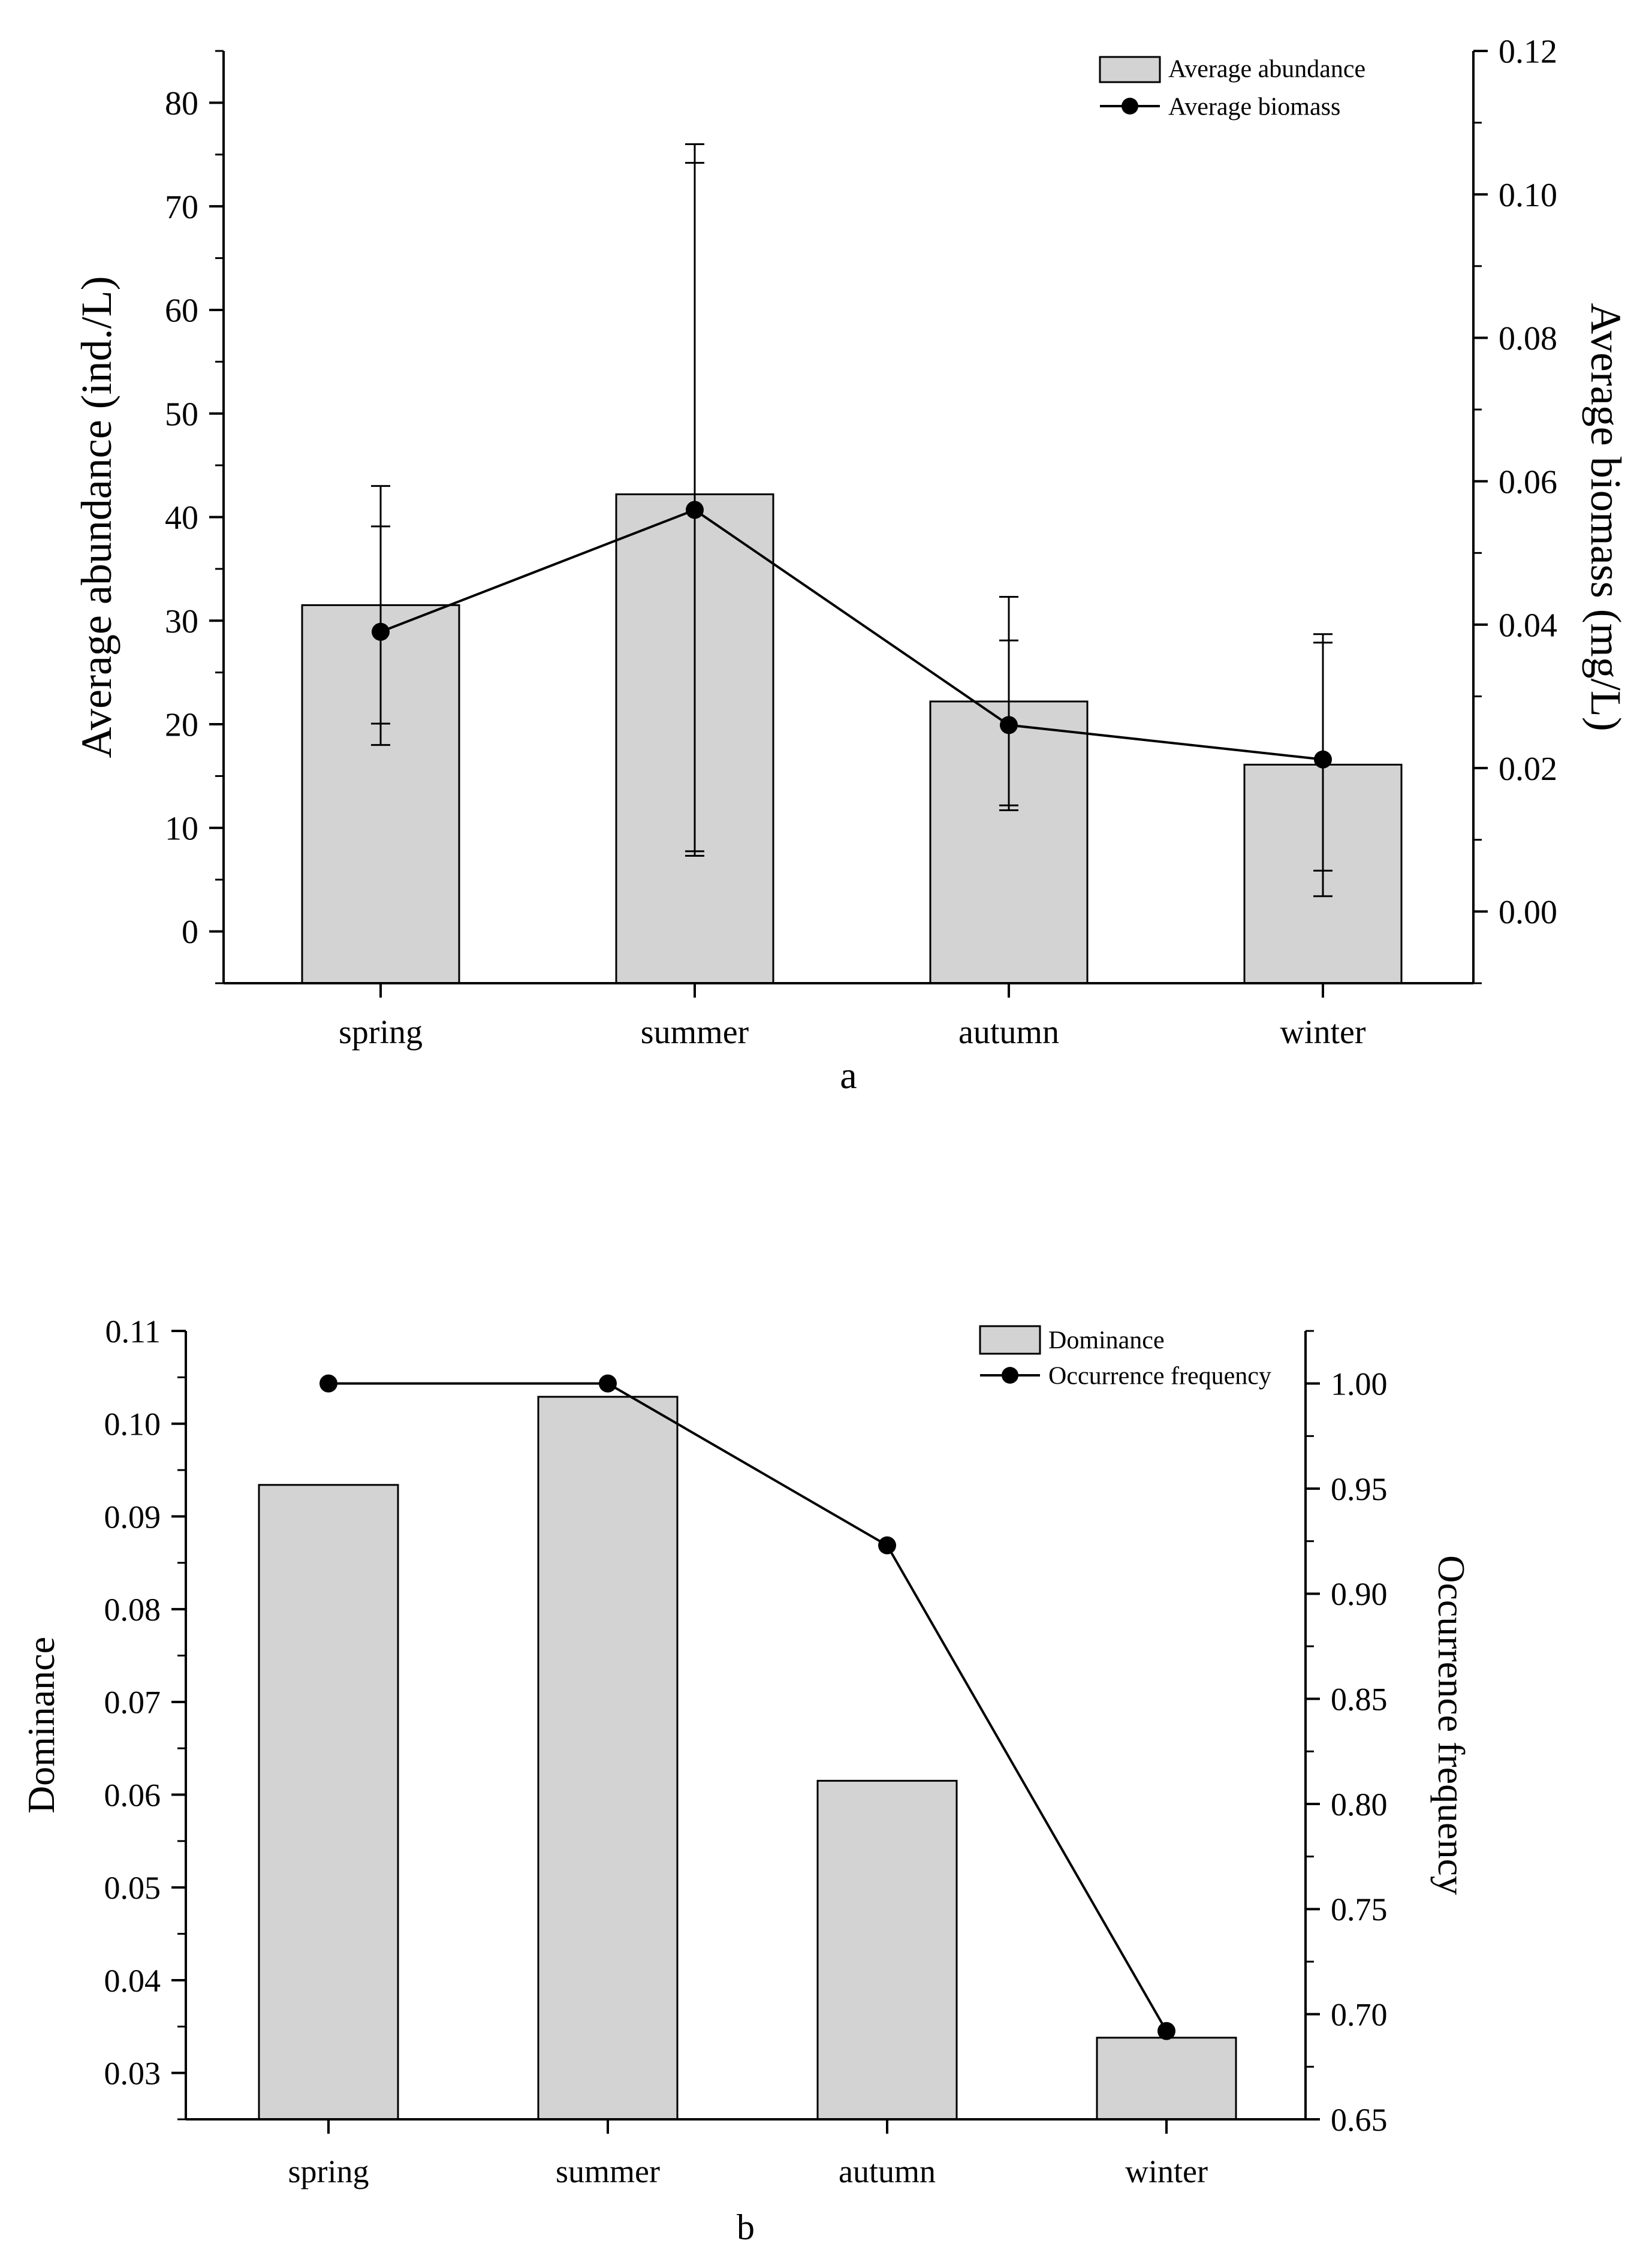 Image resolution: width=1652 pixels, height=2262 pixels. Describe the element at coordinates (1266, 69) in the screenshot. I see `legend-label-bar: Average abundance` at that location.